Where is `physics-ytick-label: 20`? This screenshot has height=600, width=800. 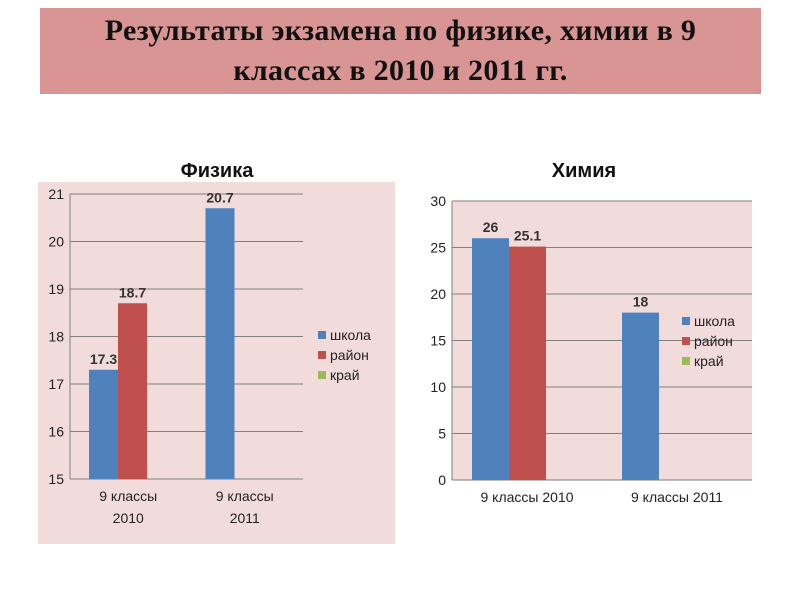 physics-ytick-label: 20 is located at coordinates (56, 242).